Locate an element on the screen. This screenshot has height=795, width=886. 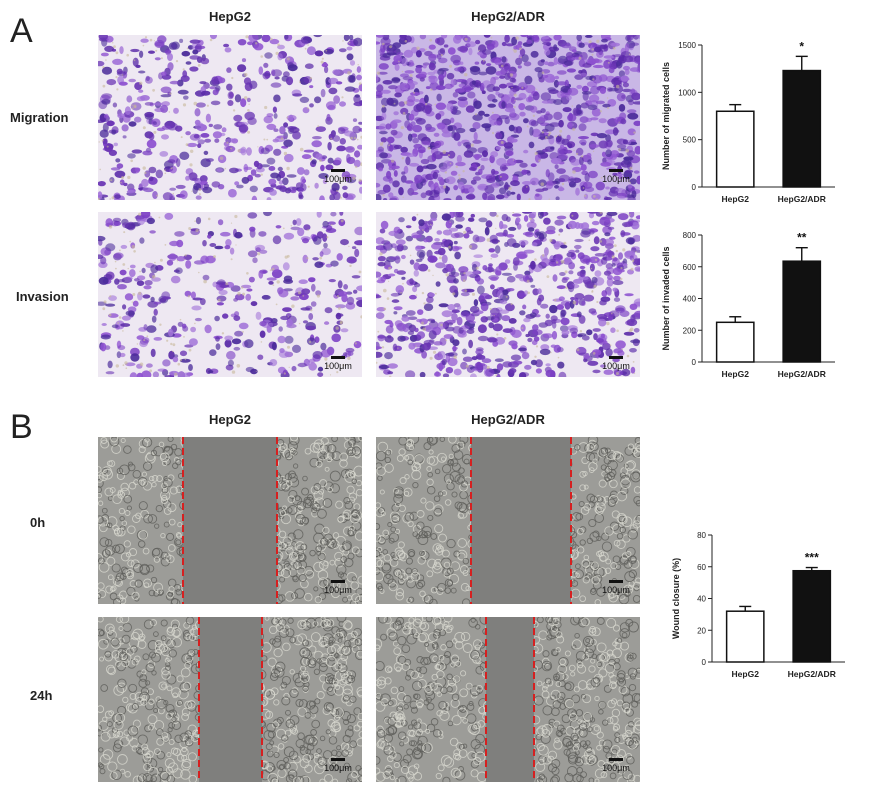
panel-b-letter: B is located at coordinates (21, 427).